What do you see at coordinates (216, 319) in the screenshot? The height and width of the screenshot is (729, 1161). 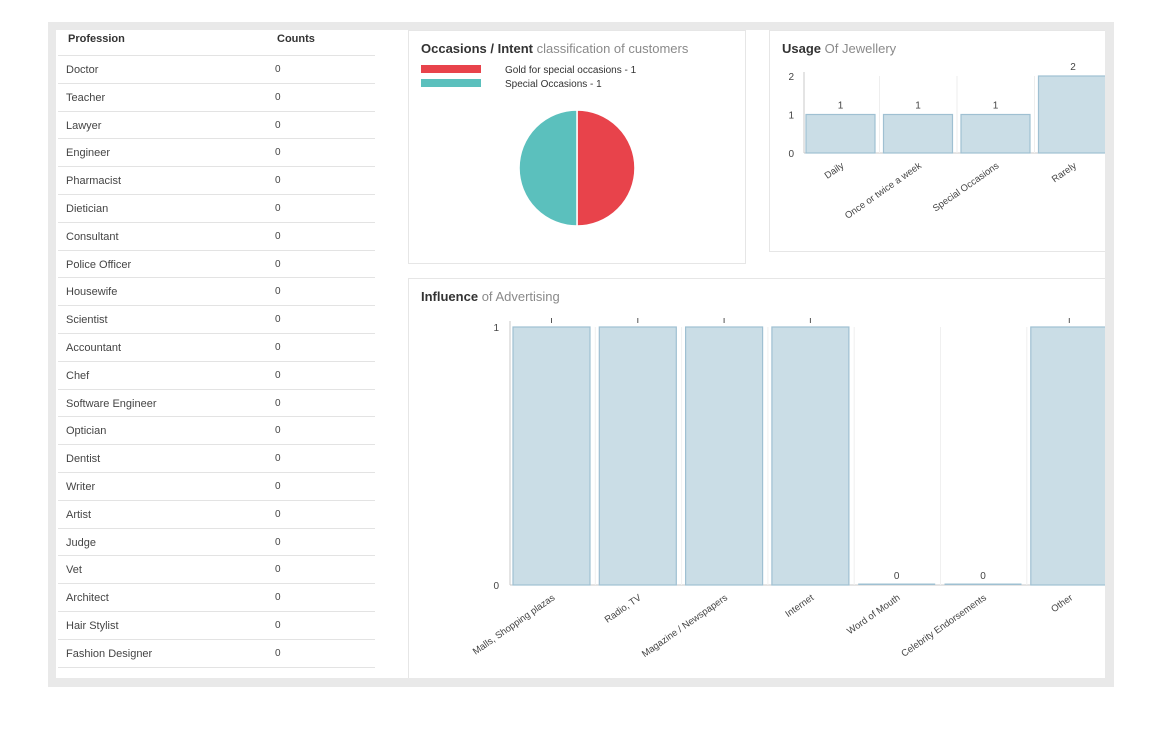 I see `table-row: Scientist 0` at bounding box center [216, 319].